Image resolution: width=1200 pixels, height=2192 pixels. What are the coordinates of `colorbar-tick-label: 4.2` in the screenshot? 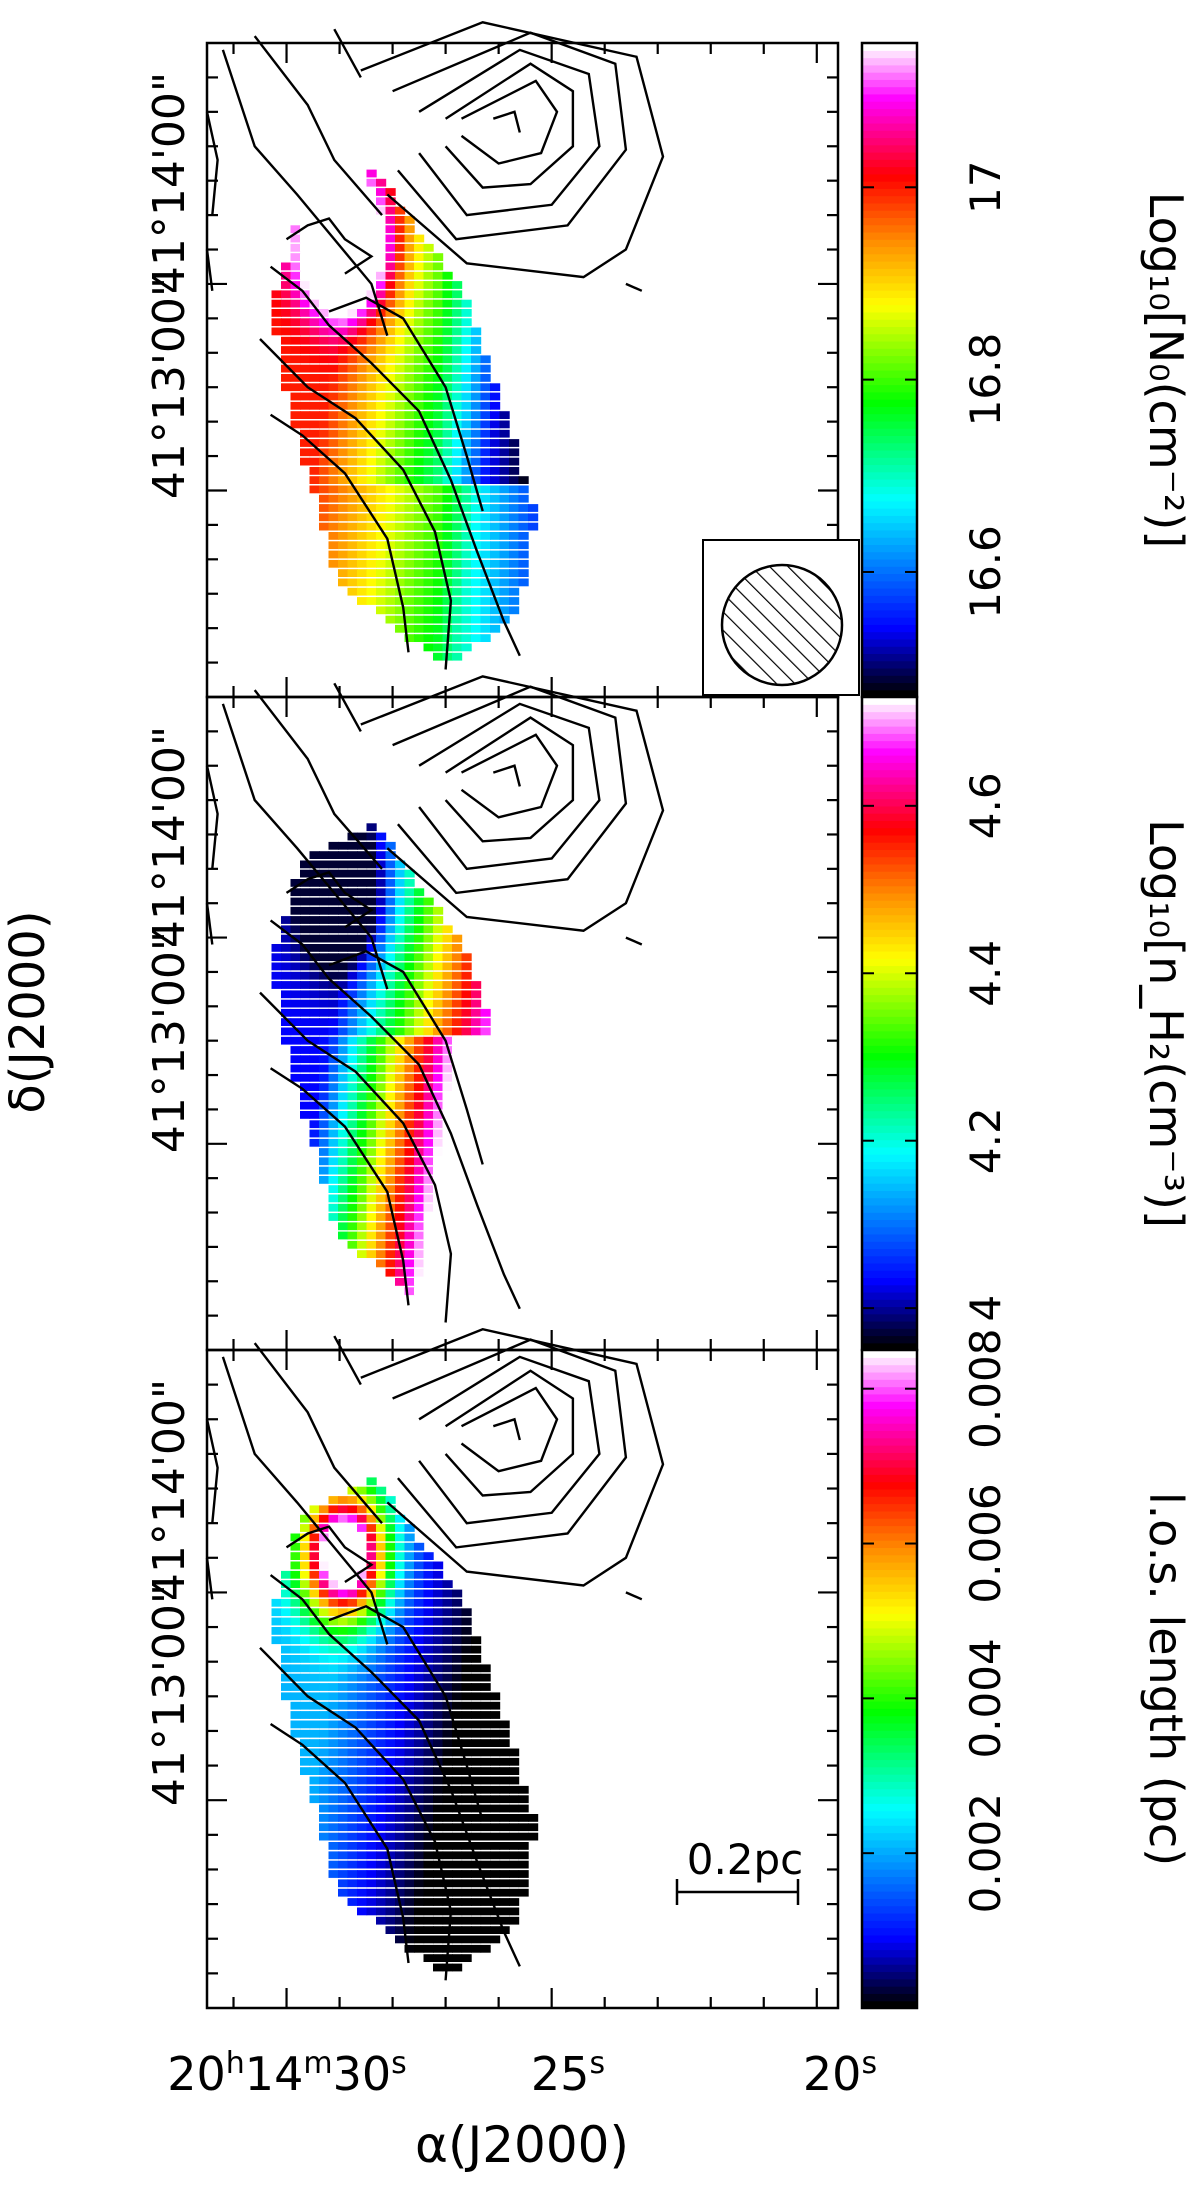 It's located at (985, 1140).